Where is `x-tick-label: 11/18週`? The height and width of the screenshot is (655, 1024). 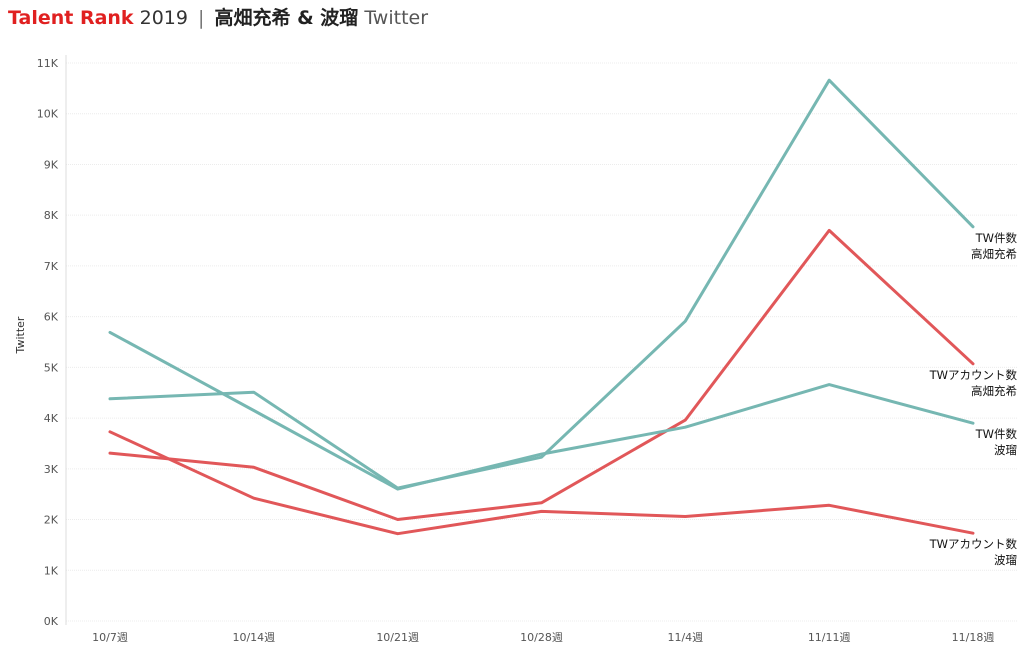
x-tick-label: 11/18週 is located at coordinates (973, 637).